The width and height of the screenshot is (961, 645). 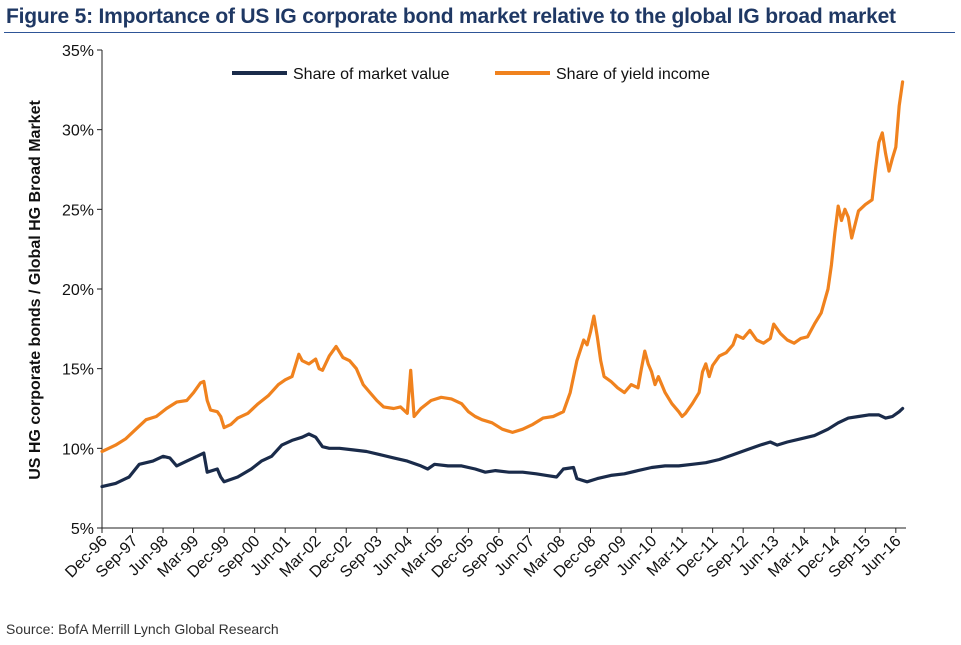 I want to click on series-line-market-value, so click(x=502, y=447).